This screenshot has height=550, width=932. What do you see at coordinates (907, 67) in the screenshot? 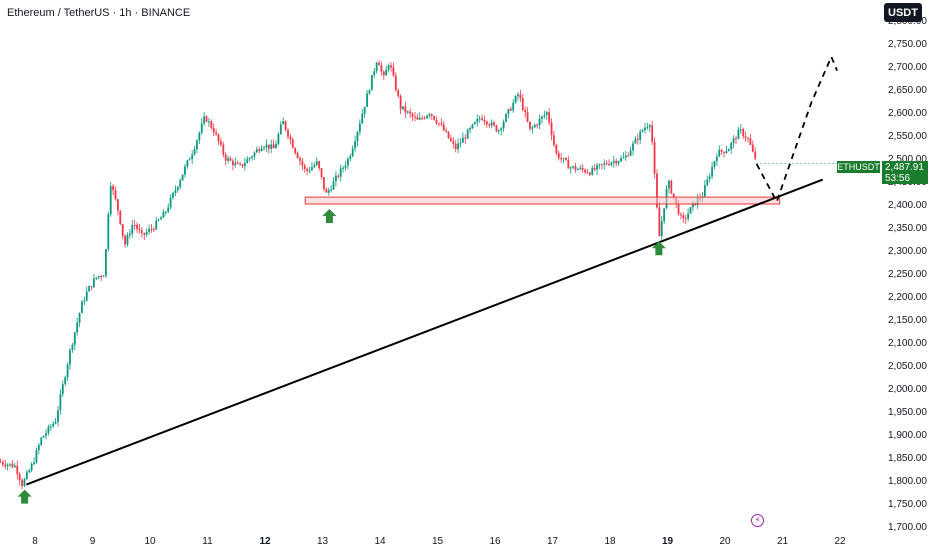
I see `y-tick-label: 2,700.00` at bounding box center [907, 67].